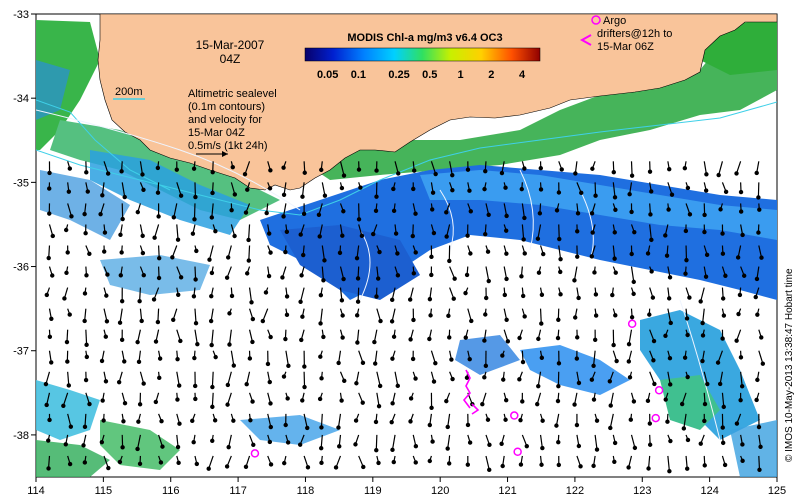 This screenshot has width=800, height=500. Describe the element at coordinates (21, 436) in the screenshot. I see `y-tick-label: -38` at that location.